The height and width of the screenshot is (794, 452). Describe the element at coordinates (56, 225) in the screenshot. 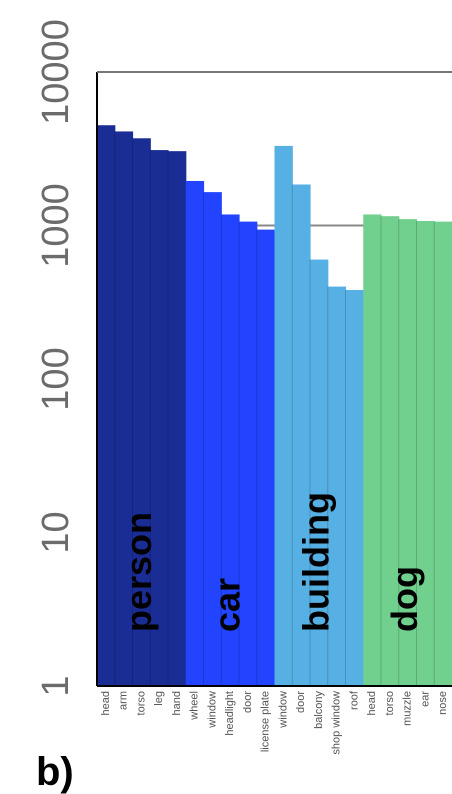

I see `y-tick-label: 1000` at that location.